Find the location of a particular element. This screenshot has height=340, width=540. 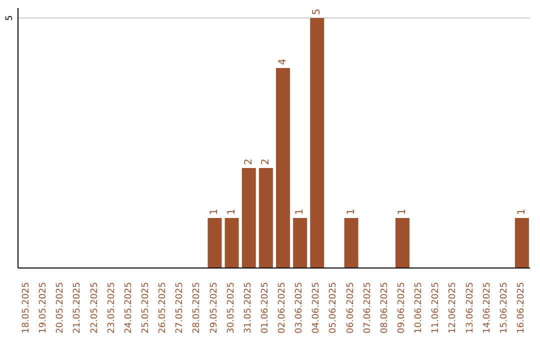

x-tick-label: 06.06.2025 is located at coordinates (351, 308).